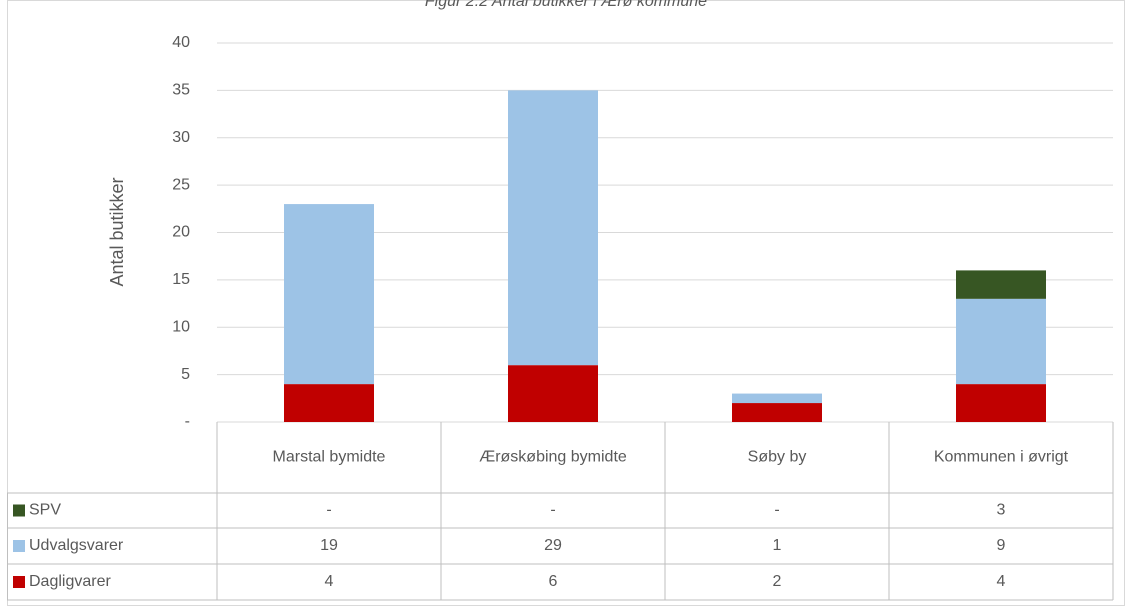 This screenshot has width=1133, height=608. I want to click on x-tick-label: Kommunen i øvrigt, so click(1001, 457).